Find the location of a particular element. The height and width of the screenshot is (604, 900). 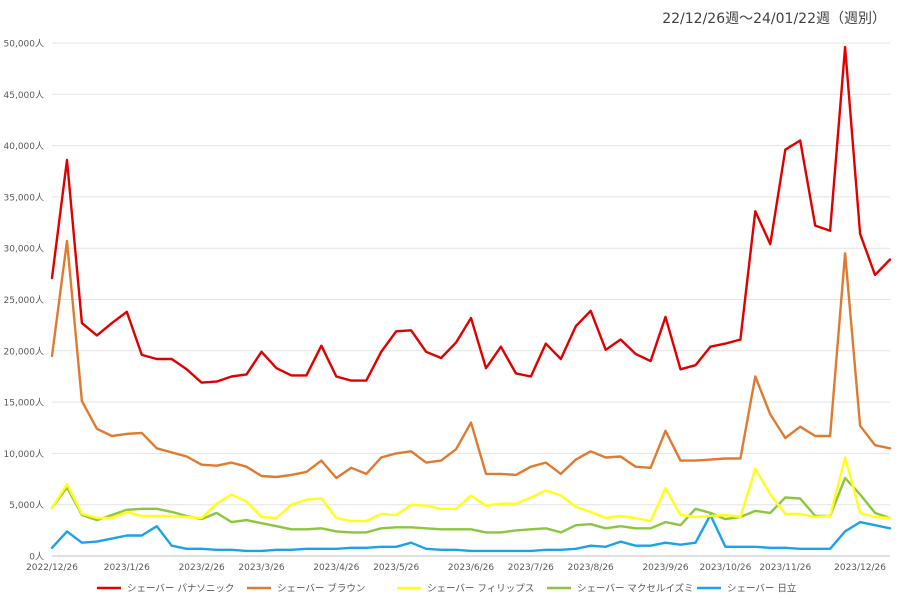

chart-title: 22/12/26週〜24/01/22週（週別） is located at coordinates (774, 19).